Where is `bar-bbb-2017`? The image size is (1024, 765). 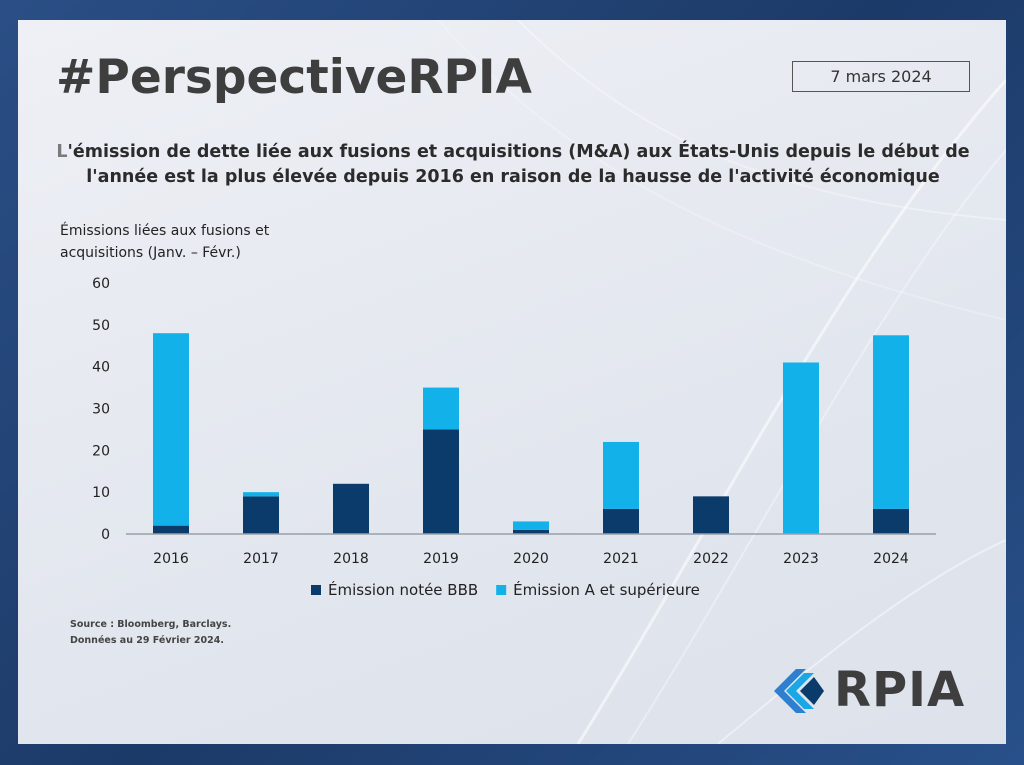
bar-bbb-2017 is located at coordinates (261, 515).